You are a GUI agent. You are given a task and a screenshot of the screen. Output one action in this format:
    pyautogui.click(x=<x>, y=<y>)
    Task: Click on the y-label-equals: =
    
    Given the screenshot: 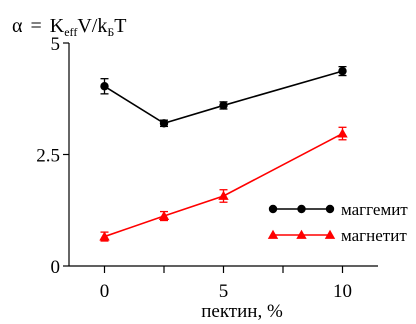 What is the action you would take?
    pyautogui.click(x=35, y=26)
    